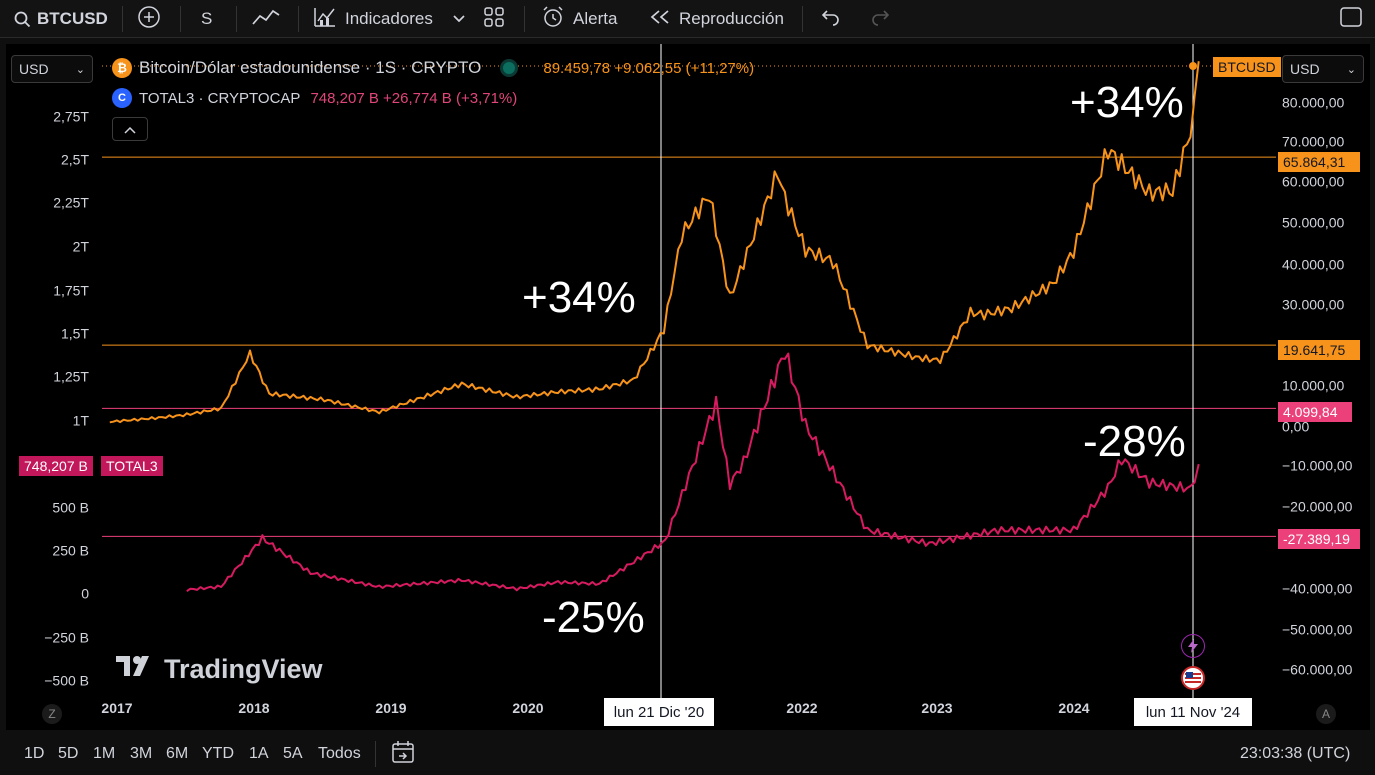 The height and width of the screenshot is (775, 1375). Describe the element at coordinates (649, 68) in the screenshot. I see `legend-btc-stats: 89.459,78 +9.062,55 (+11,27%)` at that location.